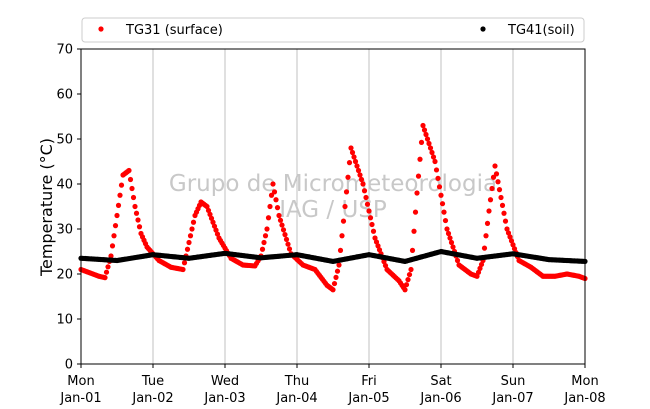  What do you see at coordinates (333, 30) in the screenshot?
I see `legend-box` at bounding box center [333, 30].